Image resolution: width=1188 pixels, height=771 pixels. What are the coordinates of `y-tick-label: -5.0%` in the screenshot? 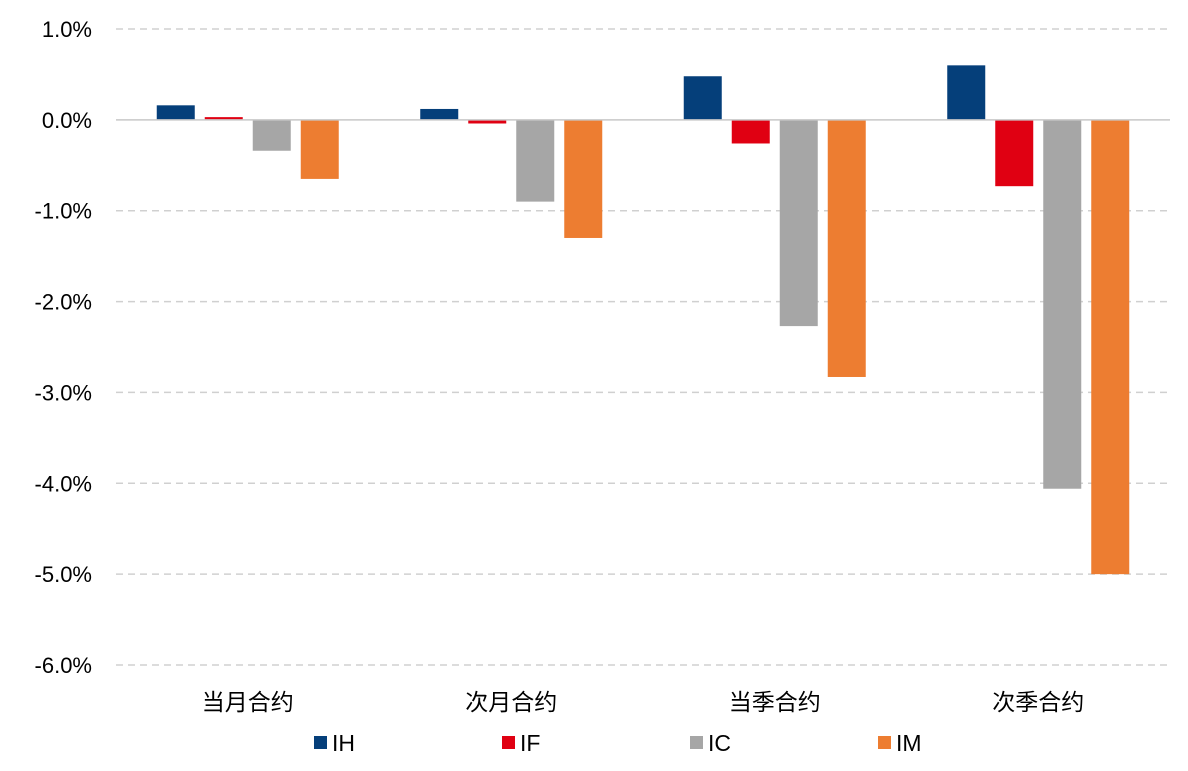 It's located at (63, 574).